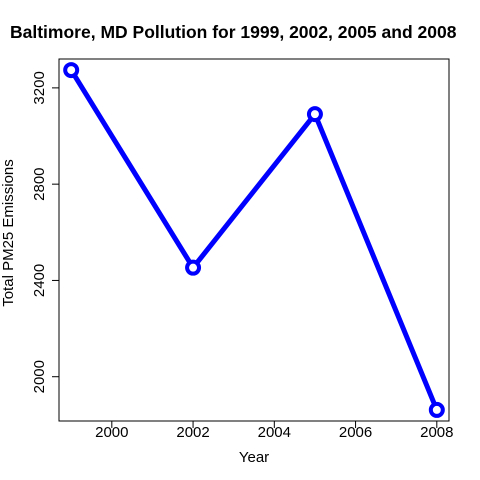  Describe the element at coordinates (8, 233) in the screenshot. I see `y-axis-label: Total PM25 Emissions` at that location.